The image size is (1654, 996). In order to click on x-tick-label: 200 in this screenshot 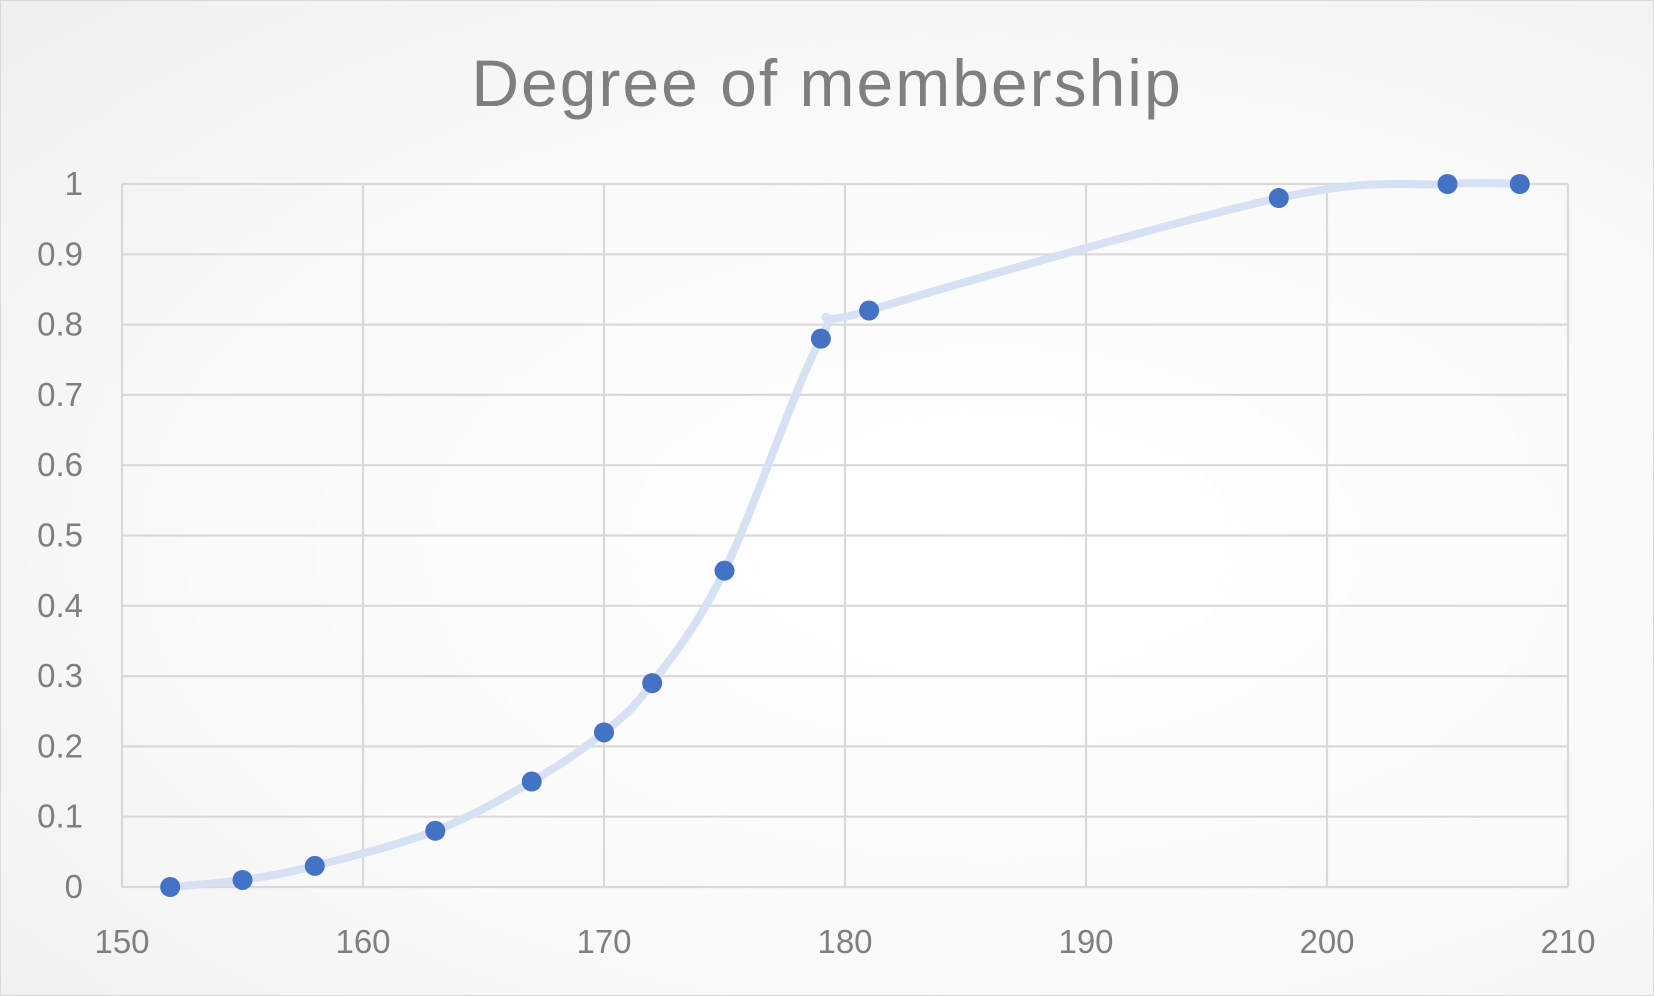, I will do `click(1326, 941)`.